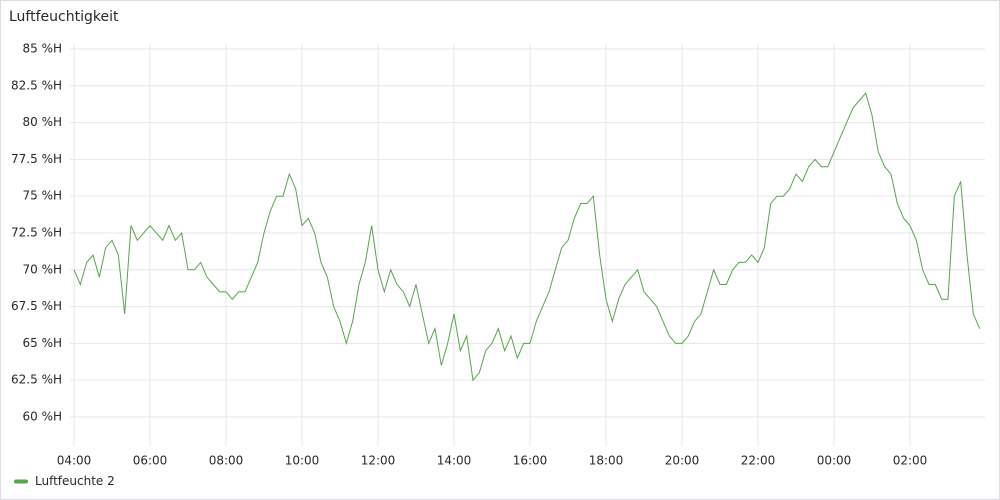 The width and height of the screenshot is (1000, 500). Describe the element at coordinates (378, 461) in the screenshot. I see `x-tick-label: 12:00` at that location.